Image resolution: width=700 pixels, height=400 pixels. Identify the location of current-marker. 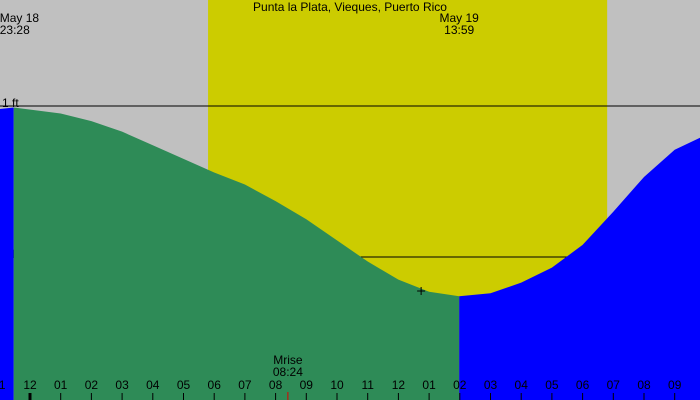
(421, 290).